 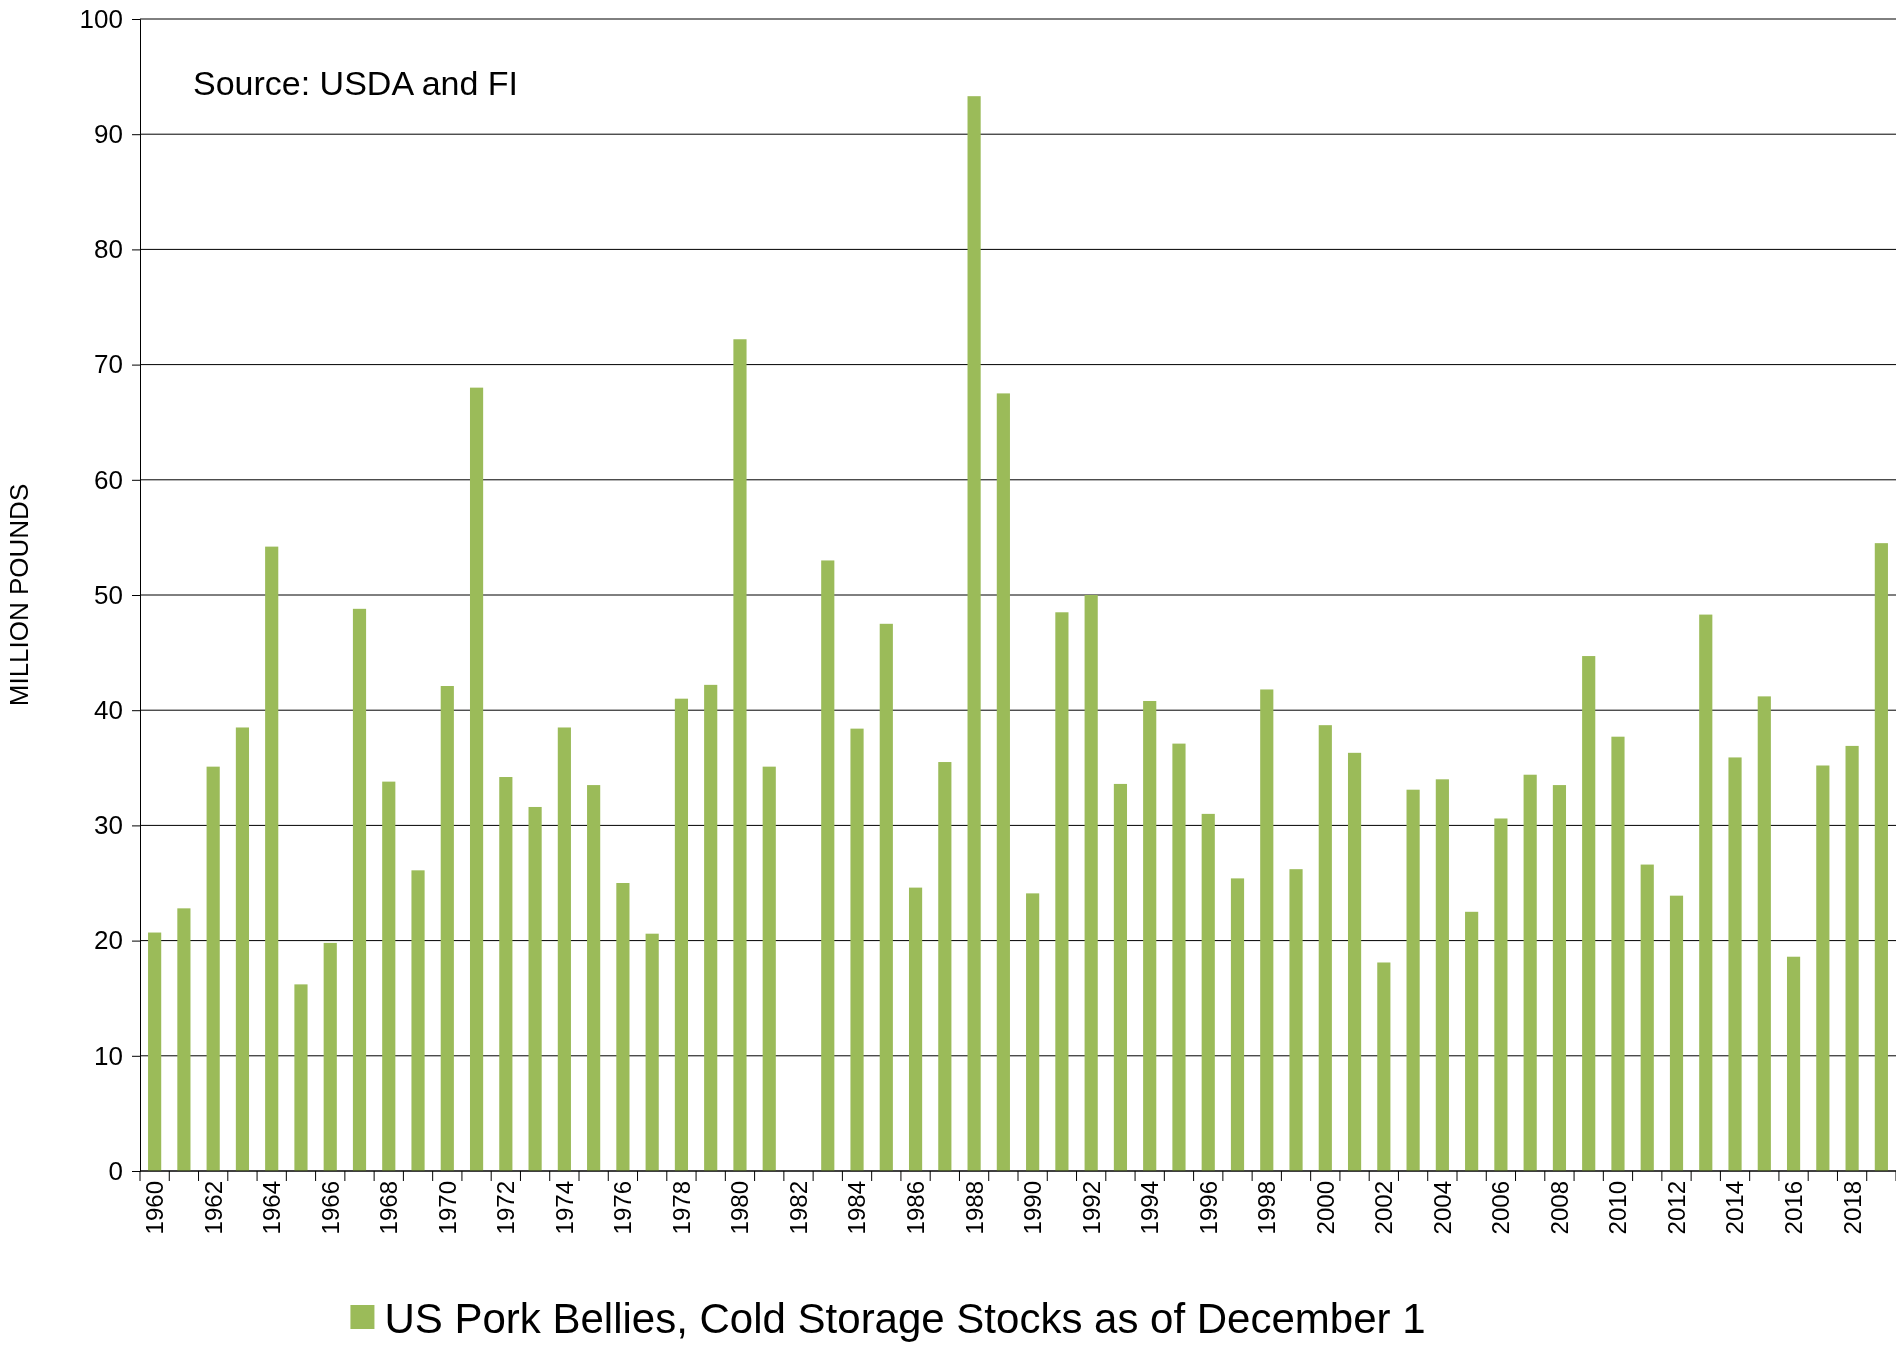 I want to click on x-tick-label: 1968, so click(x=389, y=1208).